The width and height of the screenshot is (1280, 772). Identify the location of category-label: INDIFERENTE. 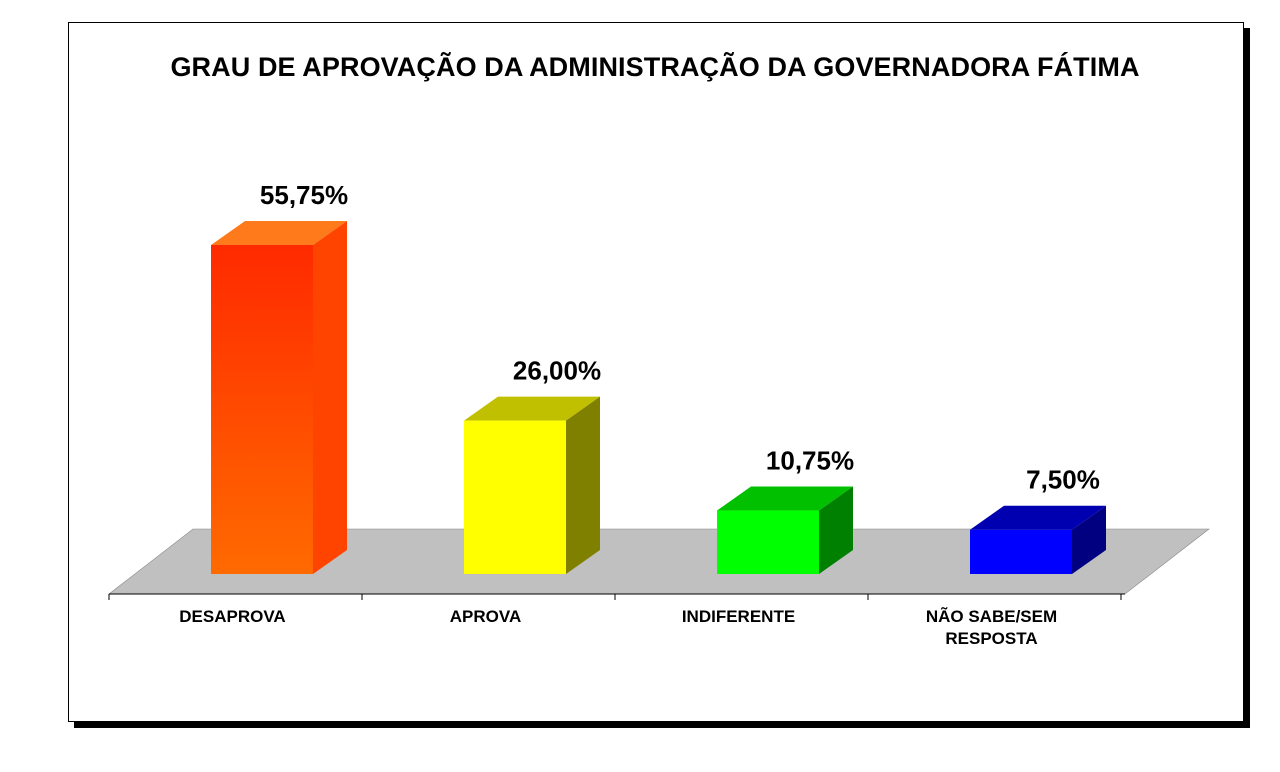
(738, 616).